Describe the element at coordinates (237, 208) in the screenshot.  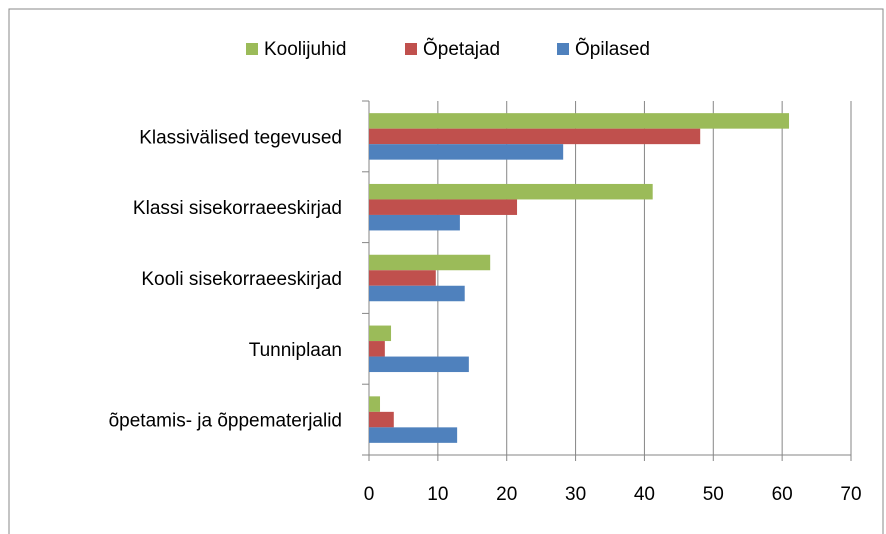
I see `y-tick-label: Klassi sisekorraeeskirjad` at that location.